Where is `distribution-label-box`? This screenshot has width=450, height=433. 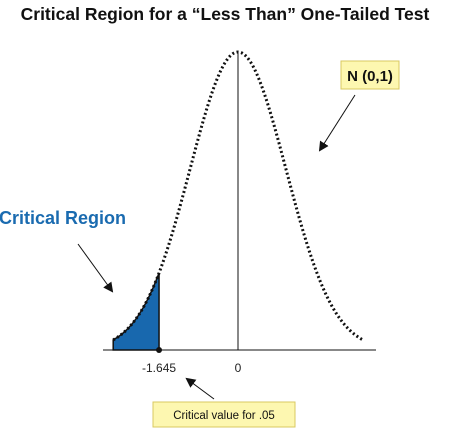
distribution-label-box is located at coordinates (370, 75).